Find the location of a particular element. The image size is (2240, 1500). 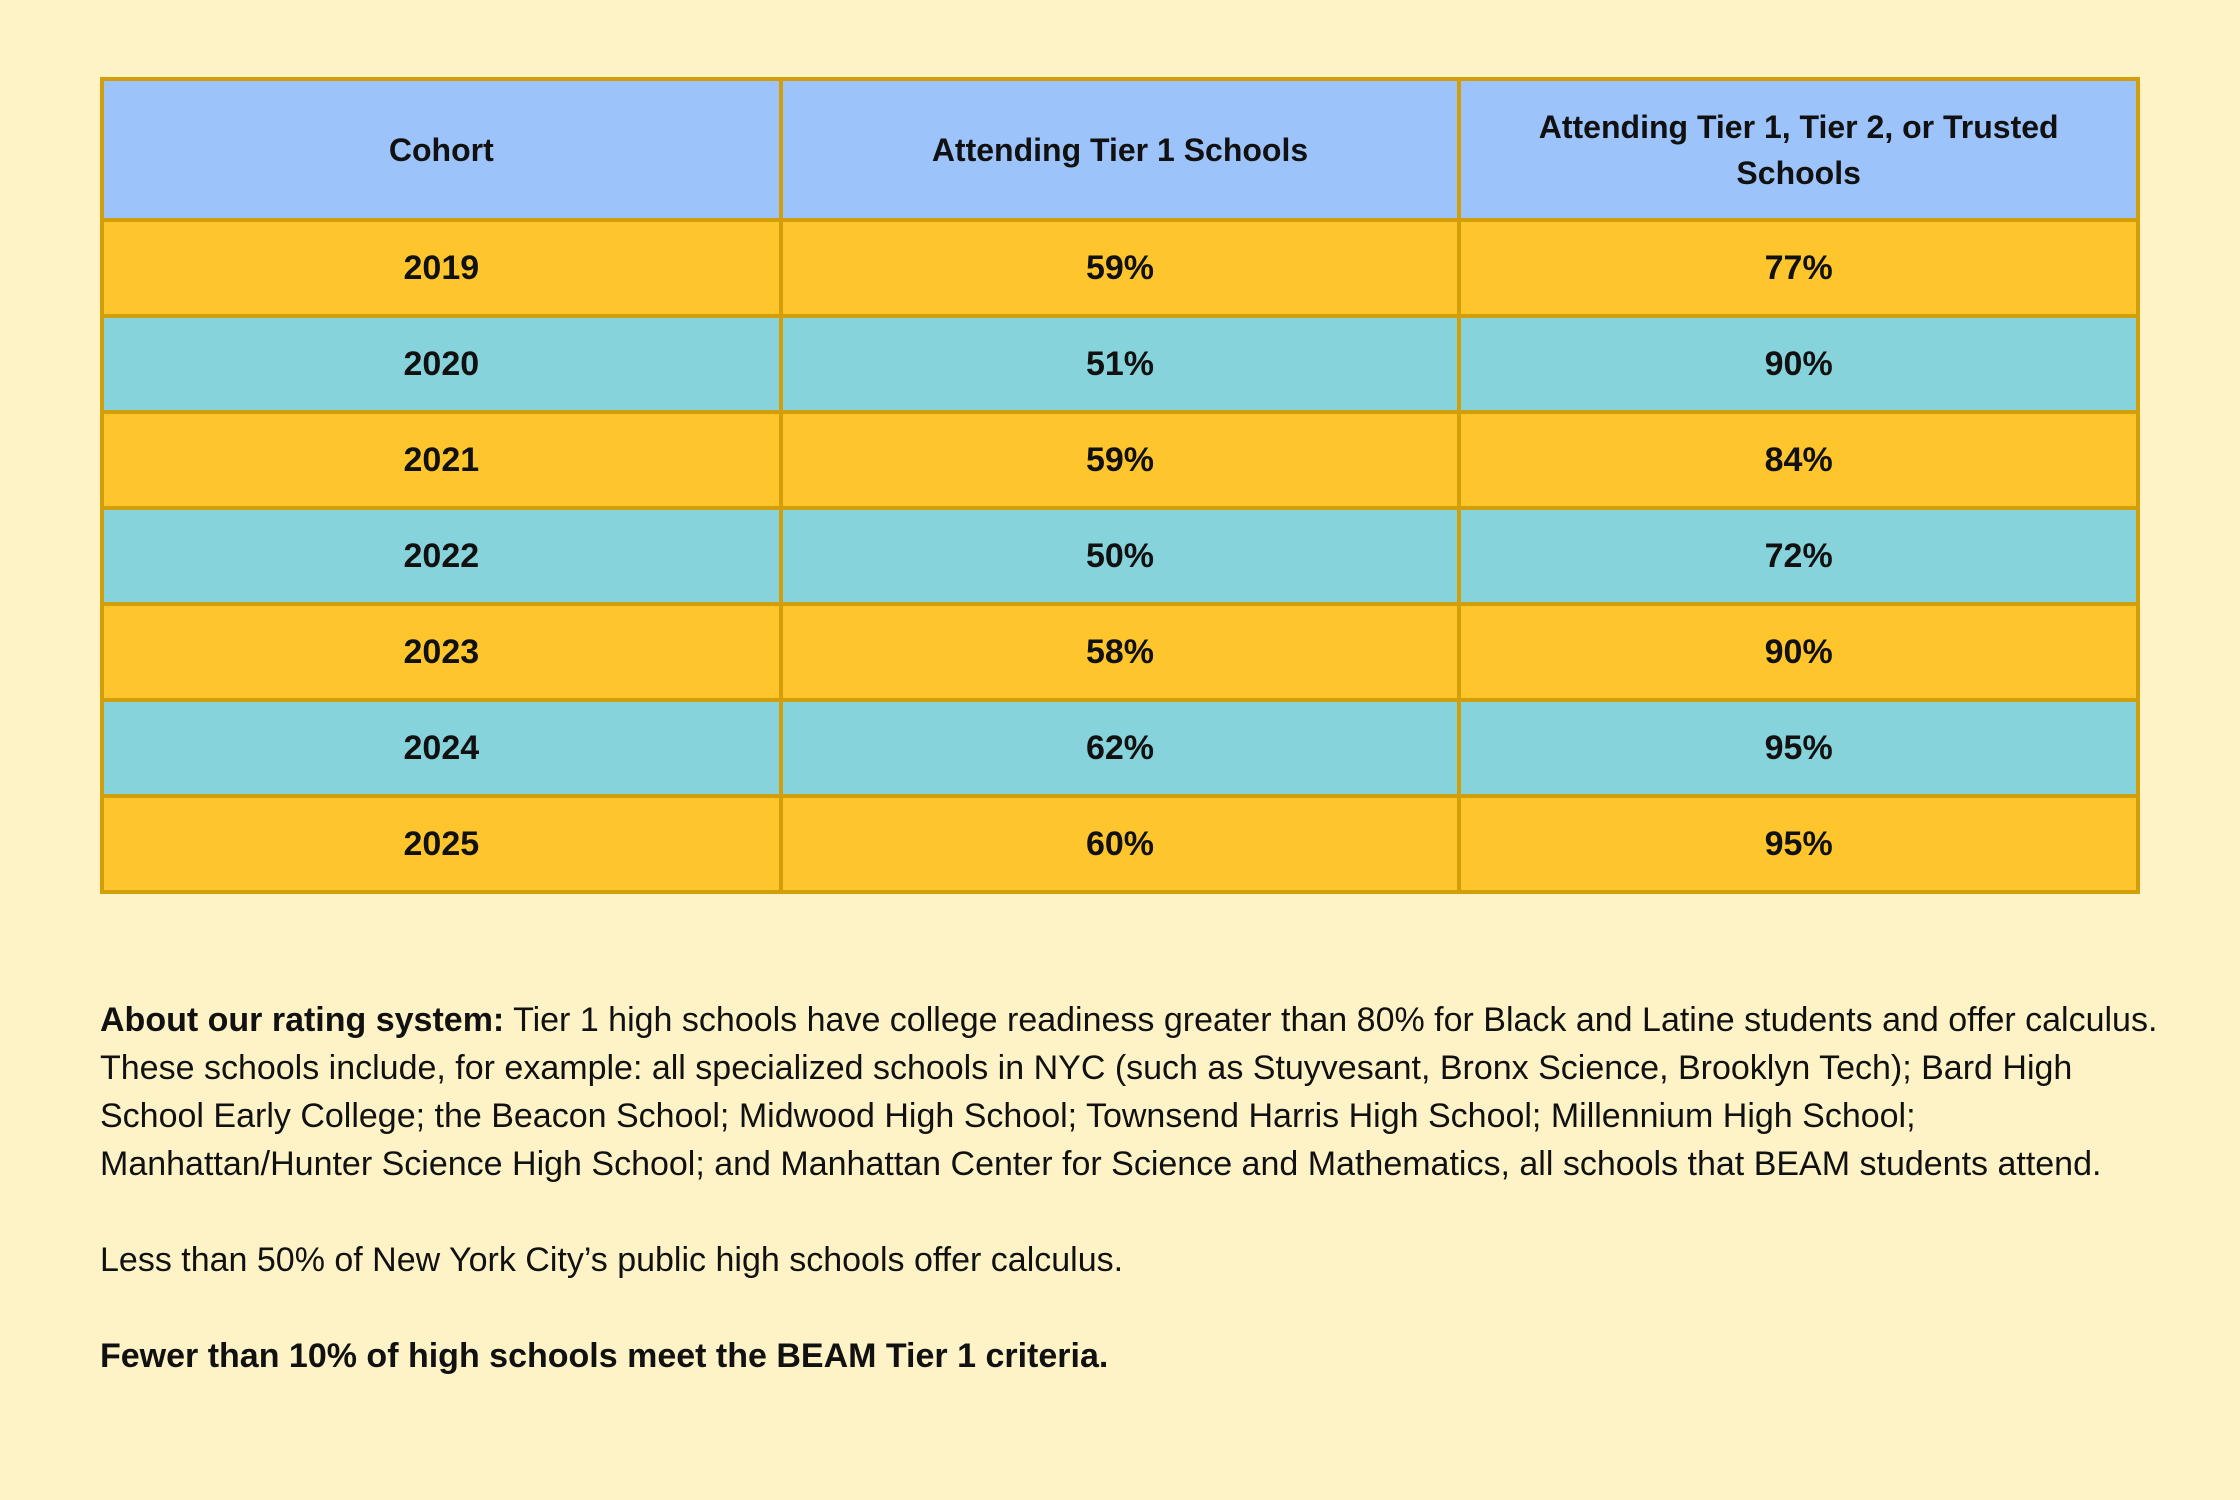

cohort-cell: 2023 is located at coordinates (441, 652).